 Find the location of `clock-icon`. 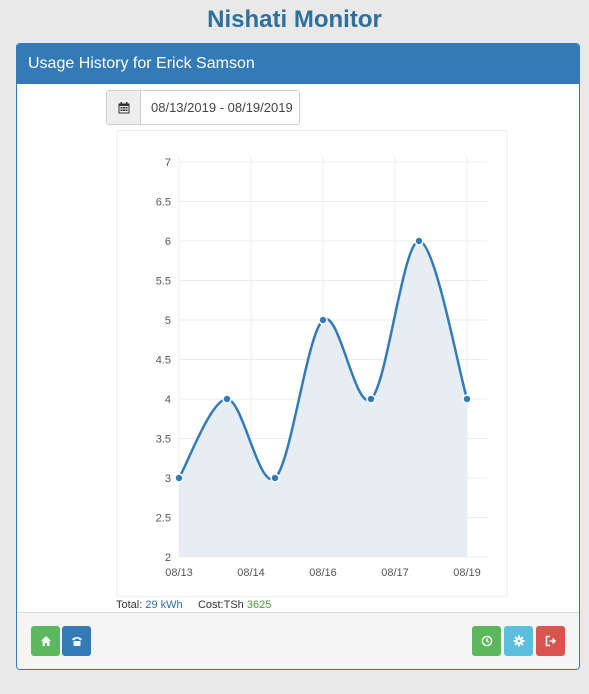

clock-icon is located at coordinates (486, 641).